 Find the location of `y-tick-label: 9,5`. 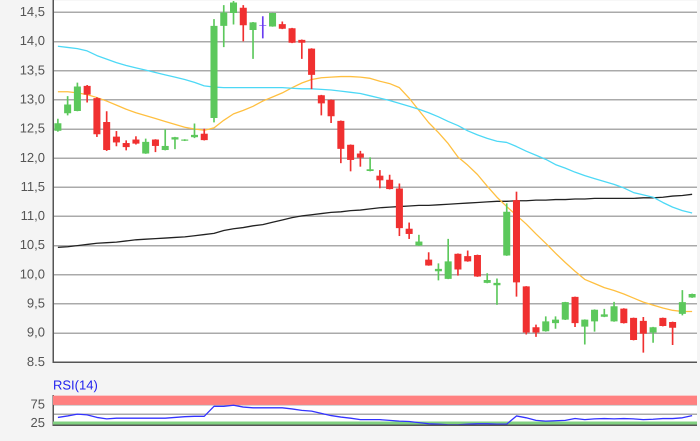

y-tick-label: 9,5 is located at coordinates (35, 302).